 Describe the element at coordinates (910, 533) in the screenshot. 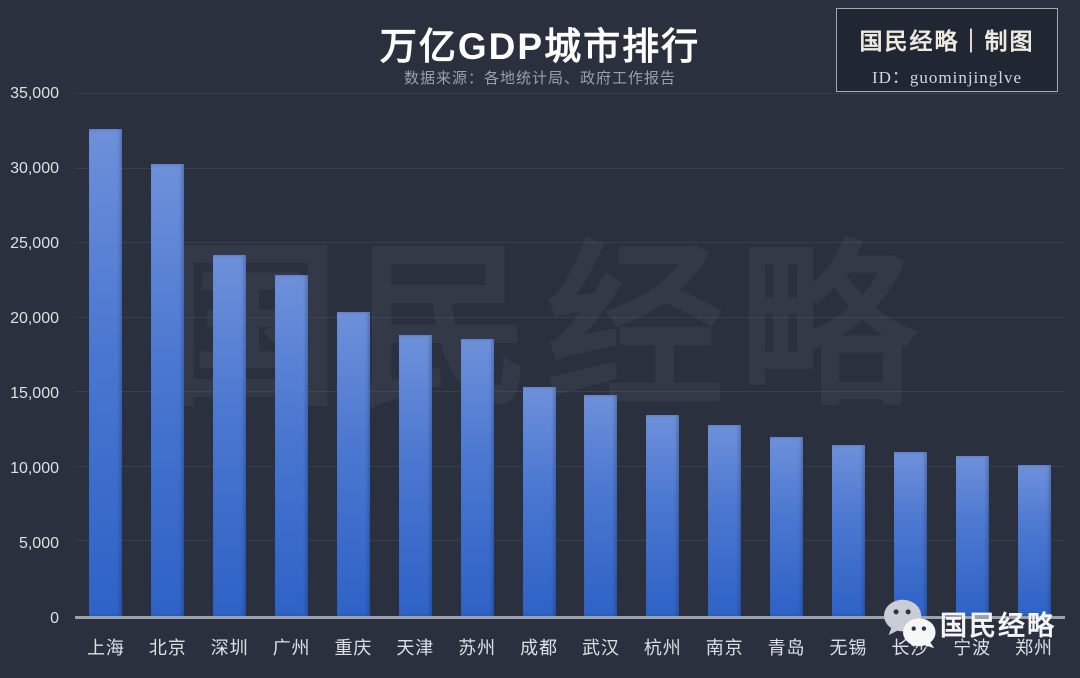

I see `bar-长沙` at that location.